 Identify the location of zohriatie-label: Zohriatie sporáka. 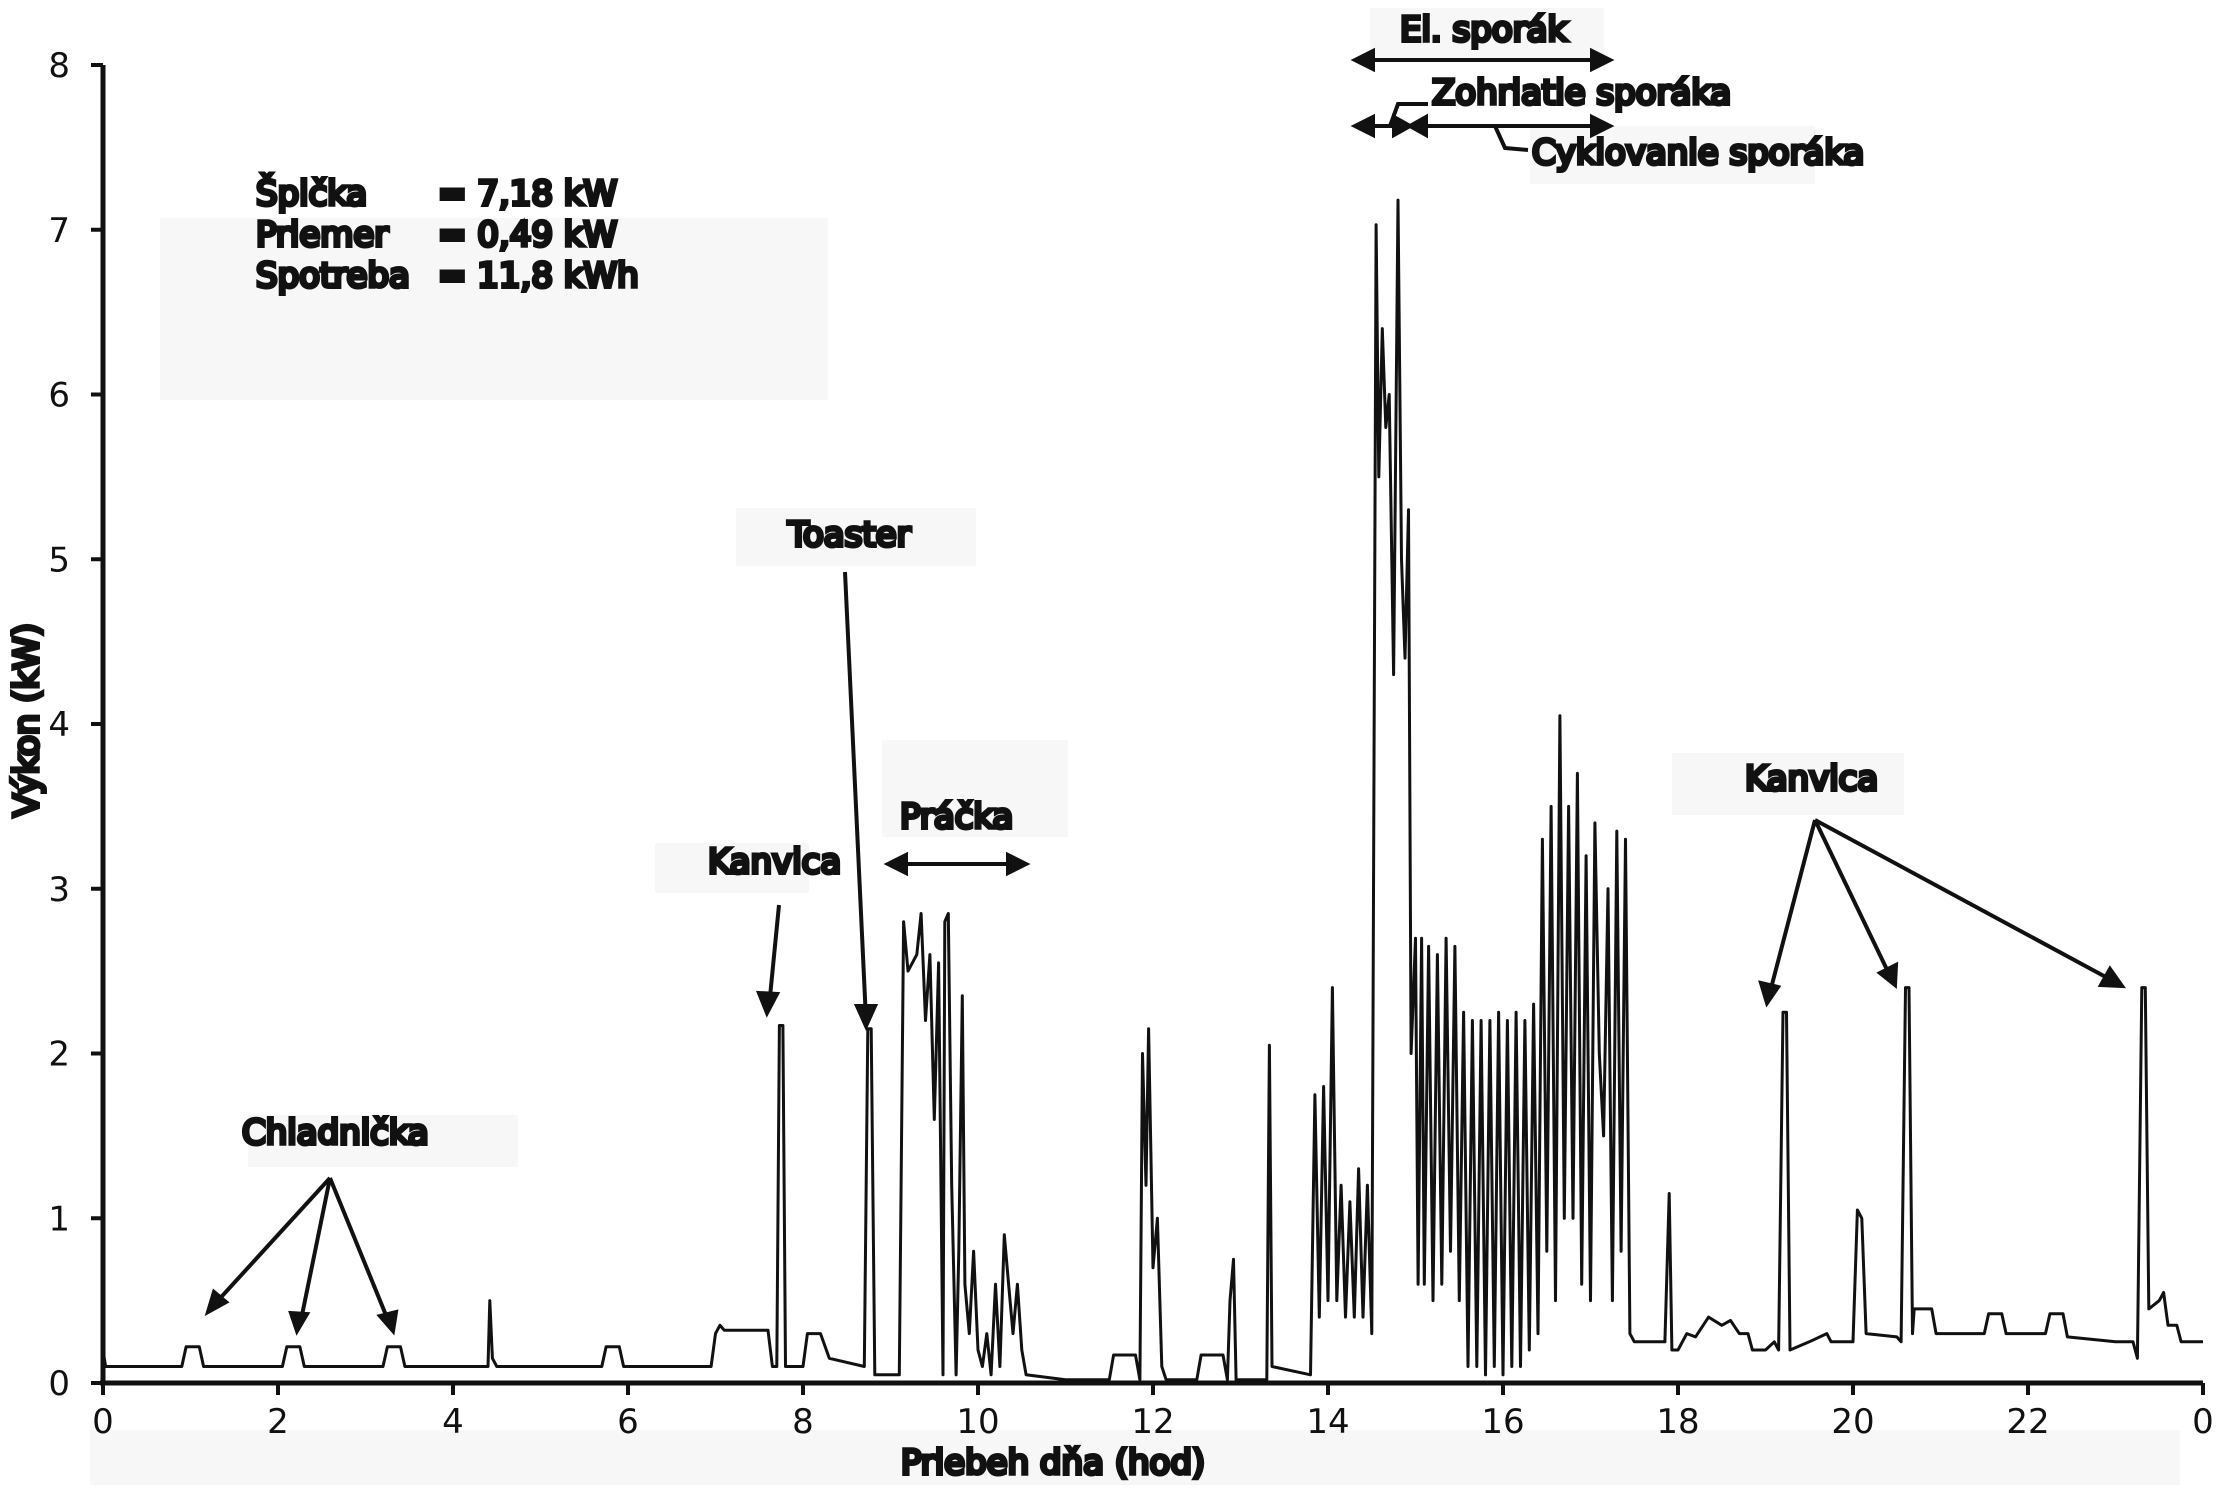
(1581, 93).